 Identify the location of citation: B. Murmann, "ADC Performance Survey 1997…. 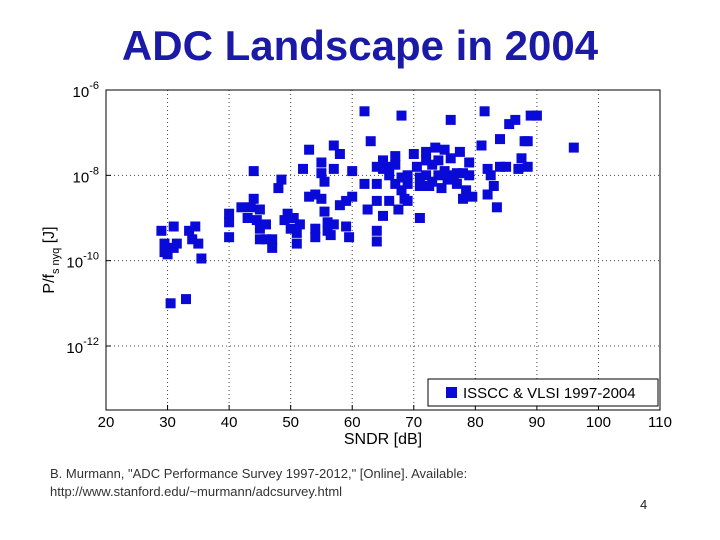
(310, 483).